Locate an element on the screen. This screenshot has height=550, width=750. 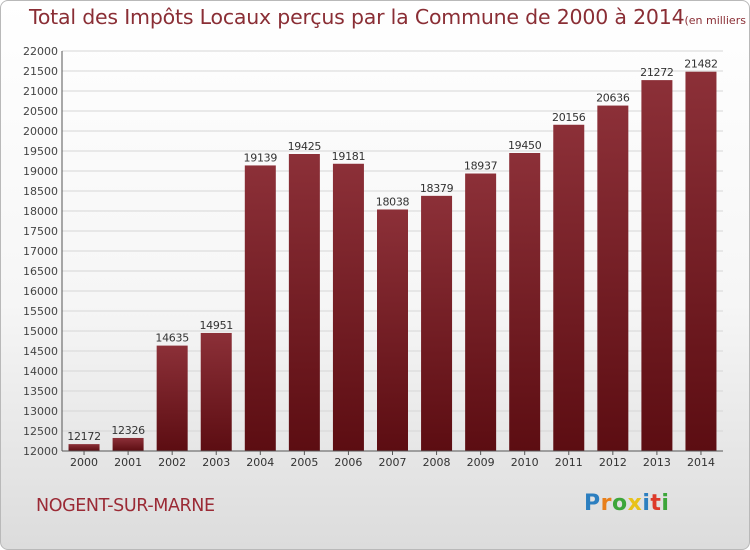
x-tick-label: 2000 is located at coordinates (84, 462).